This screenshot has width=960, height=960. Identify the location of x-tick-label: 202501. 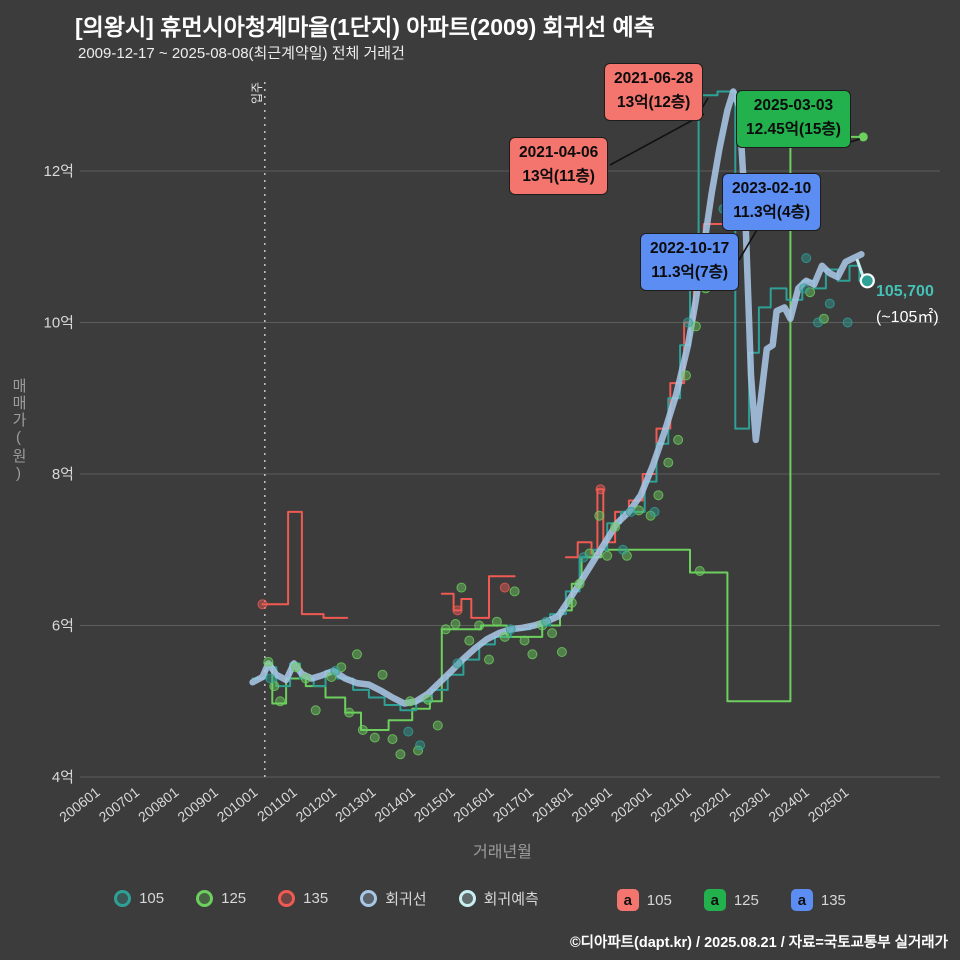
(828, 805).